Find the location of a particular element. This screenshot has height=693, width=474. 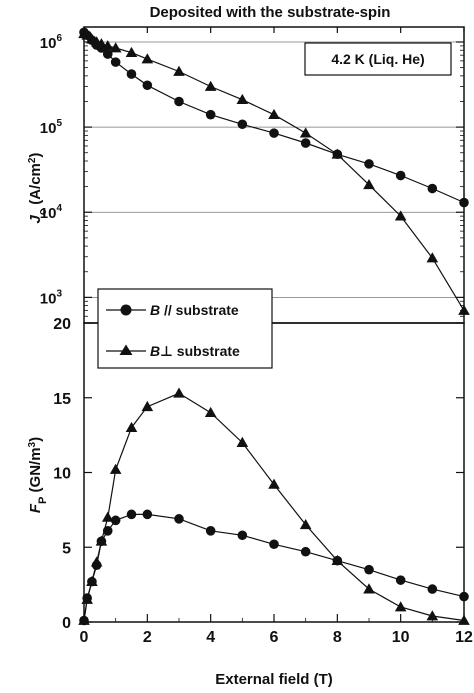

top-ytick-label-base-3: 10 is located at coordinates (48, 43).